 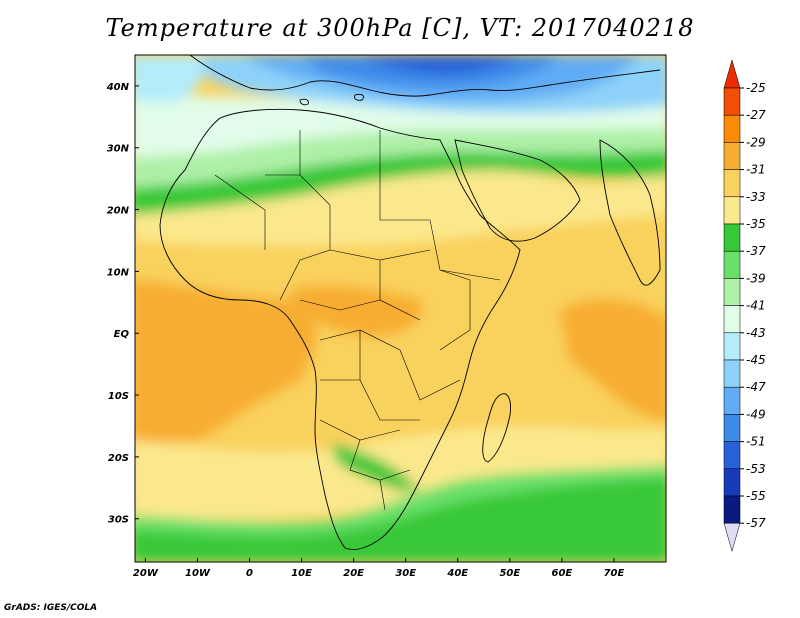 I want to click on lon-tick-label: 50E, so click(x=509, y=573).